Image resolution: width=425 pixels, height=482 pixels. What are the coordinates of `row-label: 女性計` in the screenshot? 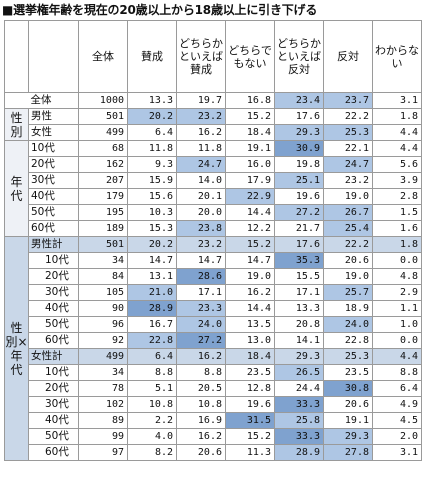 It's located at (53, 356).